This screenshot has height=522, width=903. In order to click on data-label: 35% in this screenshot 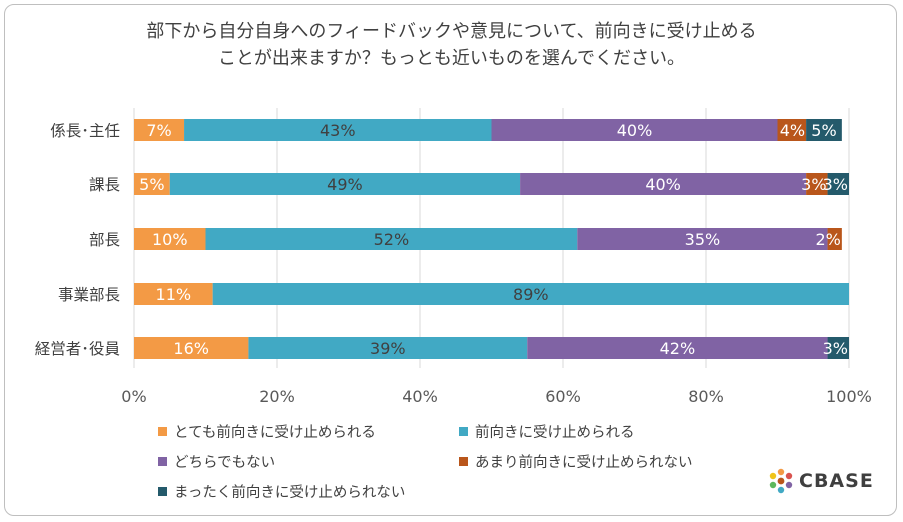, I will do `click(703, 239)`.